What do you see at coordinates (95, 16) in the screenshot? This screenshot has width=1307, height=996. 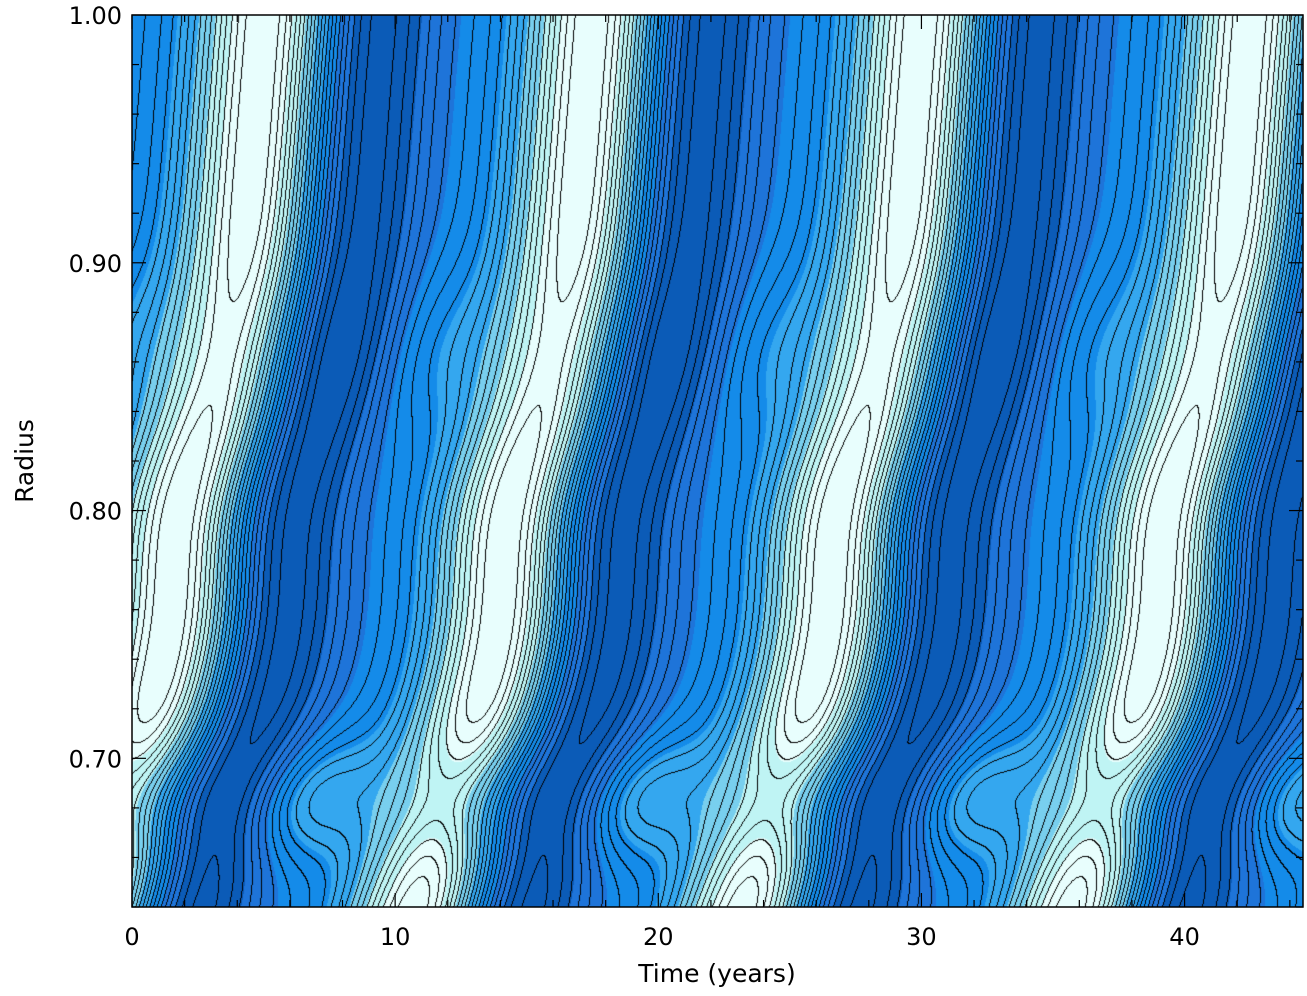 I see `y-tick-label: 1.00` at bounding box center [95, 16].